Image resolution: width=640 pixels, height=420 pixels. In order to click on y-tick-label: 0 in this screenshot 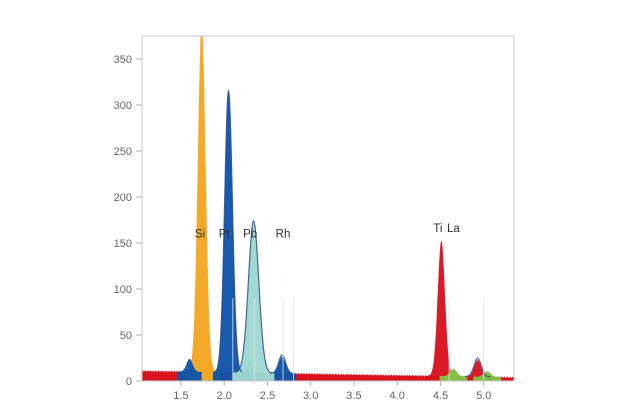, I will do `click(129, 382)`.